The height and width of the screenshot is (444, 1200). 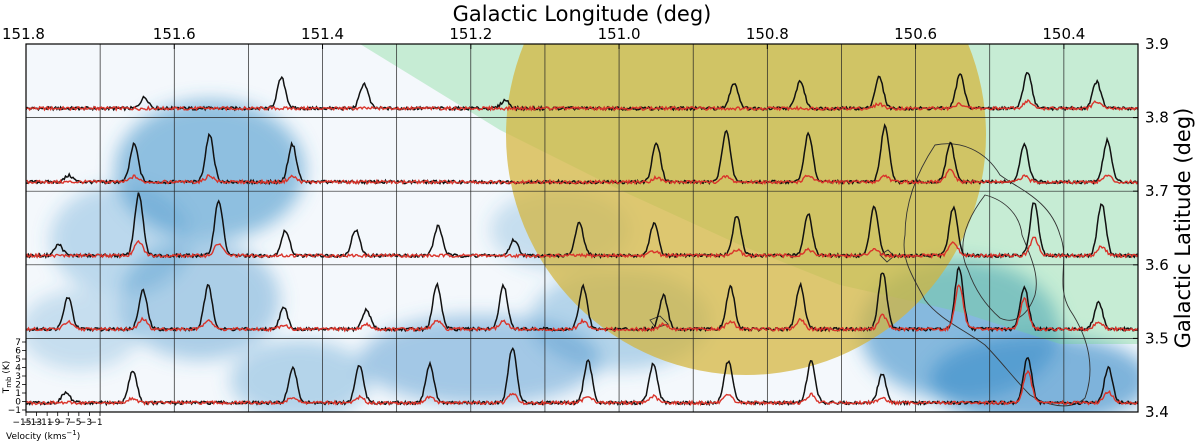 I want to click on x-tick-label: 150.4, so click(x=1063, y=34).